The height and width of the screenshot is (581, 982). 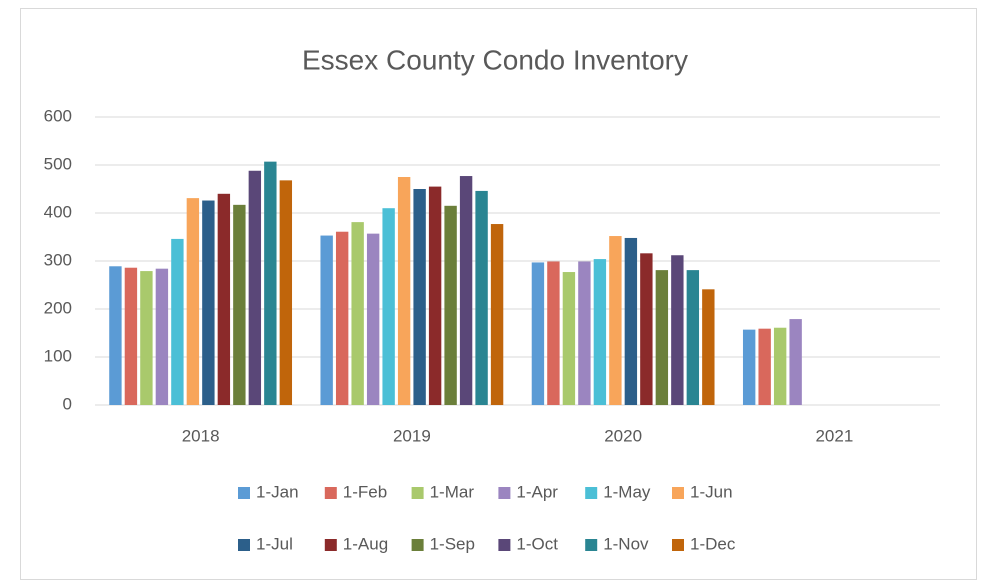 What do you see at coordinates (627, 491) in the screenshot?
I see `legend-label: 1-May` at bounding box center [627, 491].